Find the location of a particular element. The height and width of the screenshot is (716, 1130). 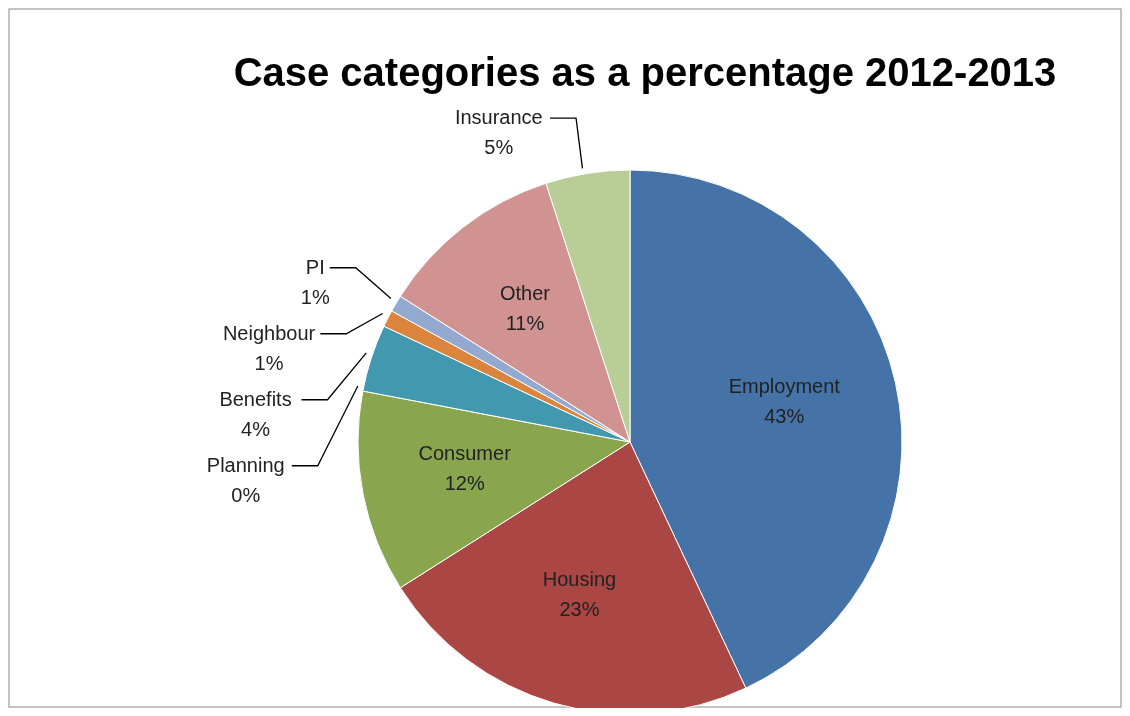

slice-label: Housing is located at coordinates (579, 578).